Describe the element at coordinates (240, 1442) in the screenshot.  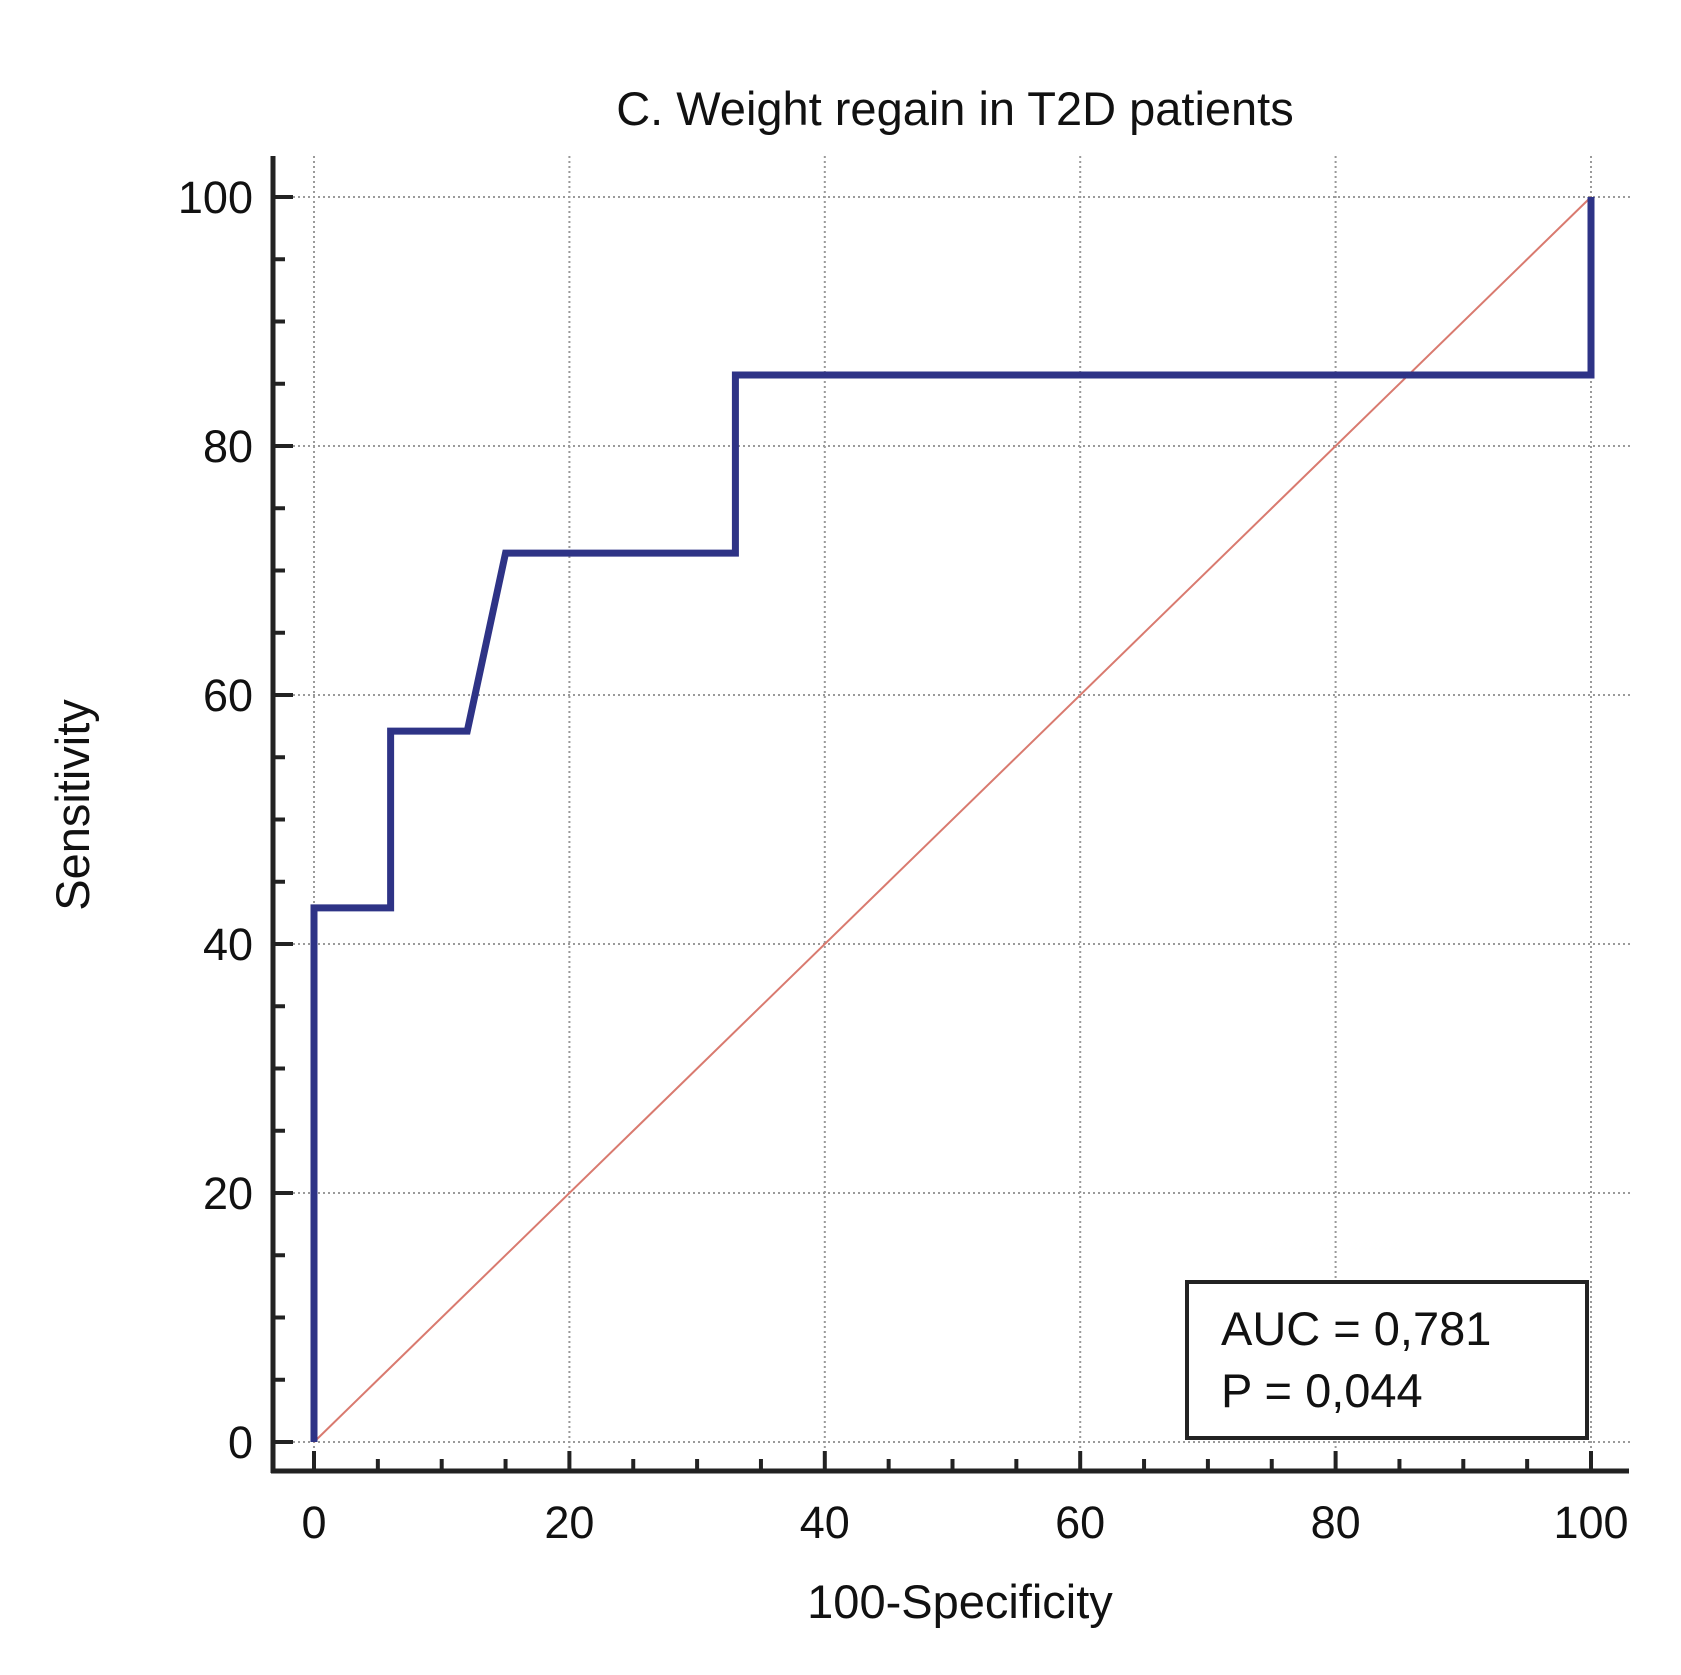
I see `y-tick-label: 0` at that location.